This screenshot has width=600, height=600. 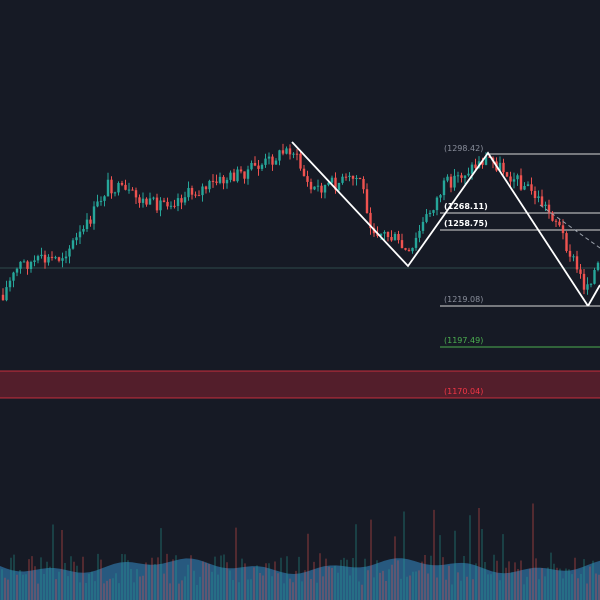 What do you see at coordinates (463, 148) in the screenshot?
I see `level-label-0: (1298.42)` at bounding box center [463, 148].